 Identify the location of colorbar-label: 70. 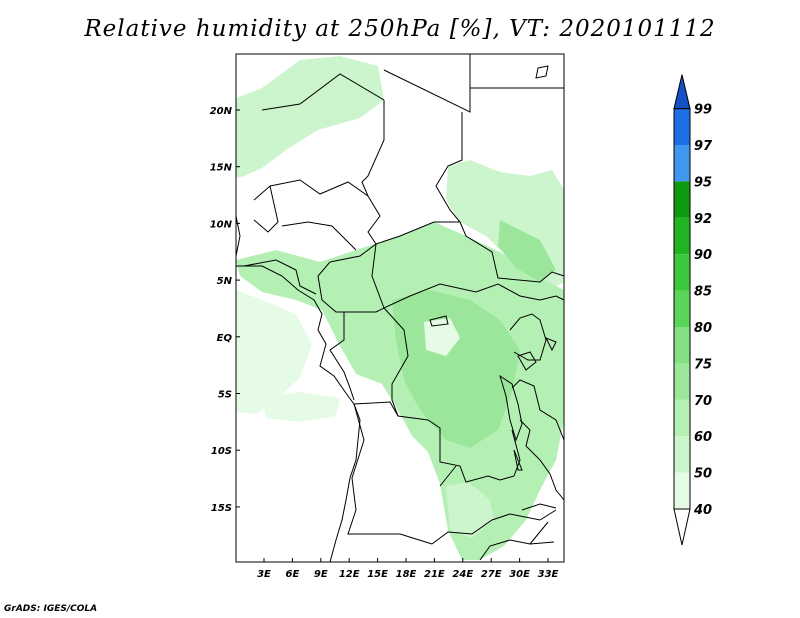
(703, 401).